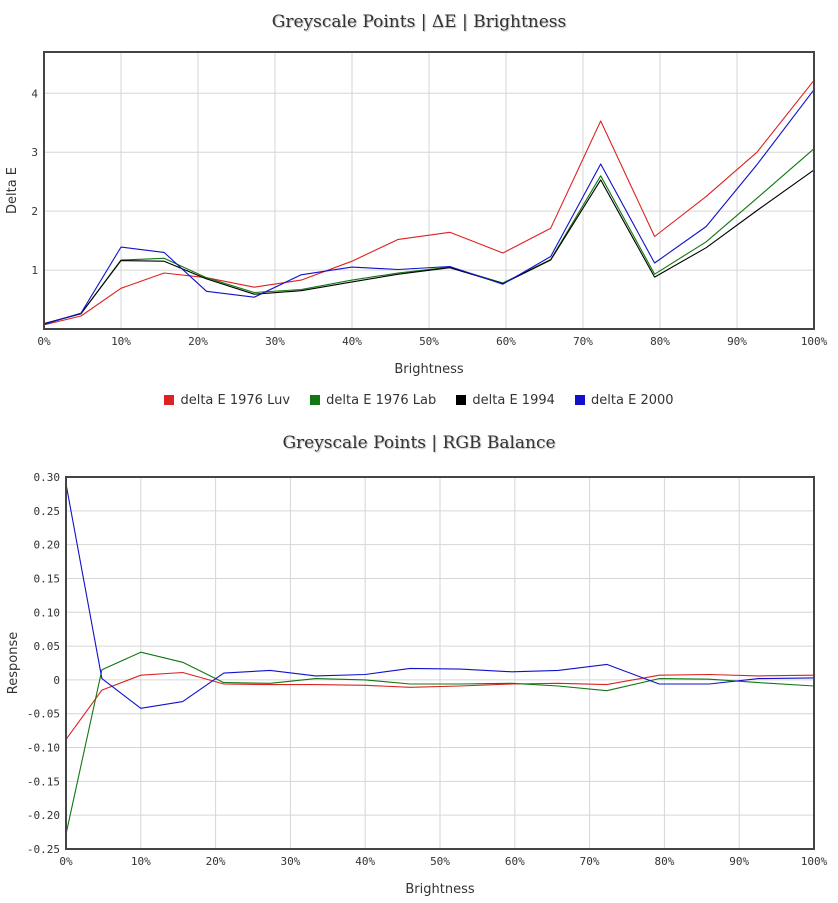  I want to click on y-tick-label: 0.20, so click(47, 545).